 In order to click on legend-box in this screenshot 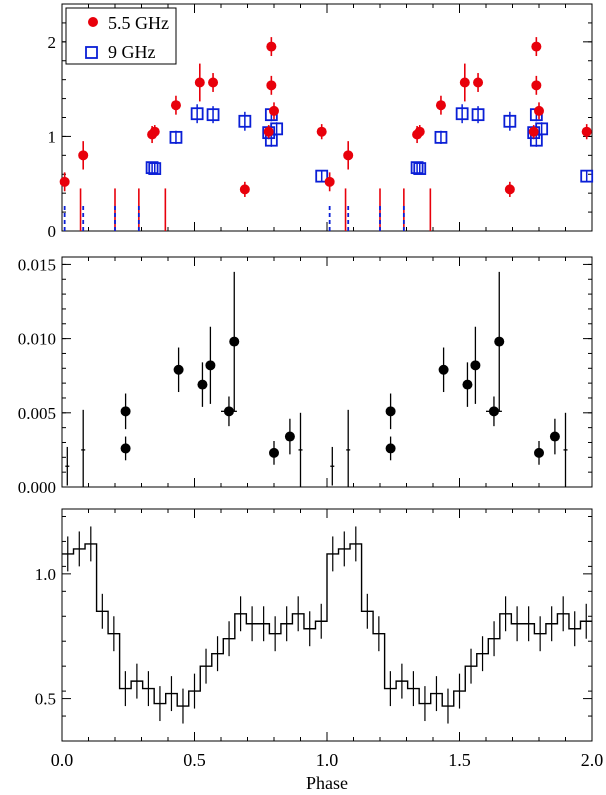, I will do `click(121, 36)`.